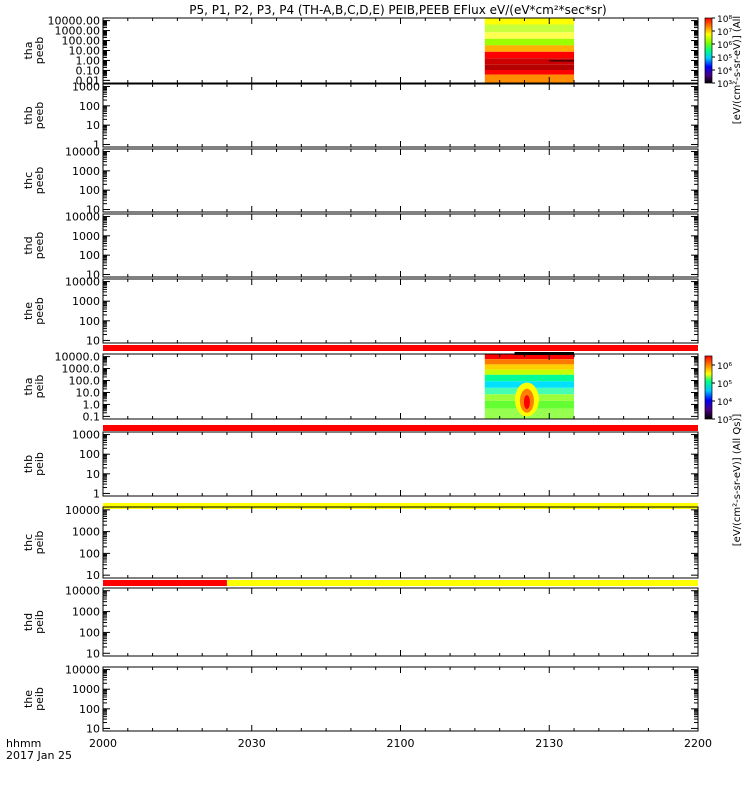 The height and width of the screenshot is (800, 750). What do you see at coordinates (78, 31) in the screenshot?
I see `y-tick-label: 1000.00` at bounding box center [78, 31].